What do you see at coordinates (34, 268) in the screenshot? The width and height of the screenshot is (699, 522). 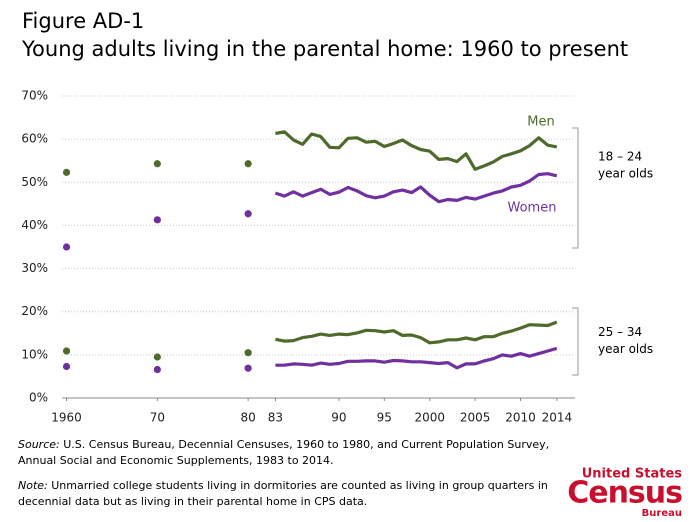 I see `y-tick-label: 30%` at bounding box center [34, 268].